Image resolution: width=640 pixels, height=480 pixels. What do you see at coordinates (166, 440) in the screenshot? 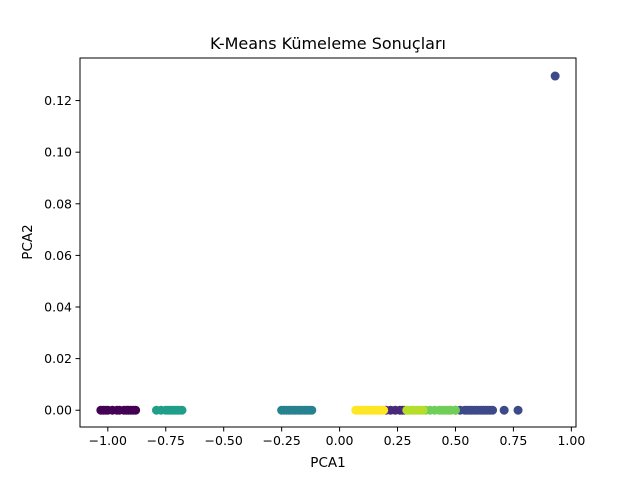
I see `x-tick-label: −0.75` at bounding box center [166, 440].